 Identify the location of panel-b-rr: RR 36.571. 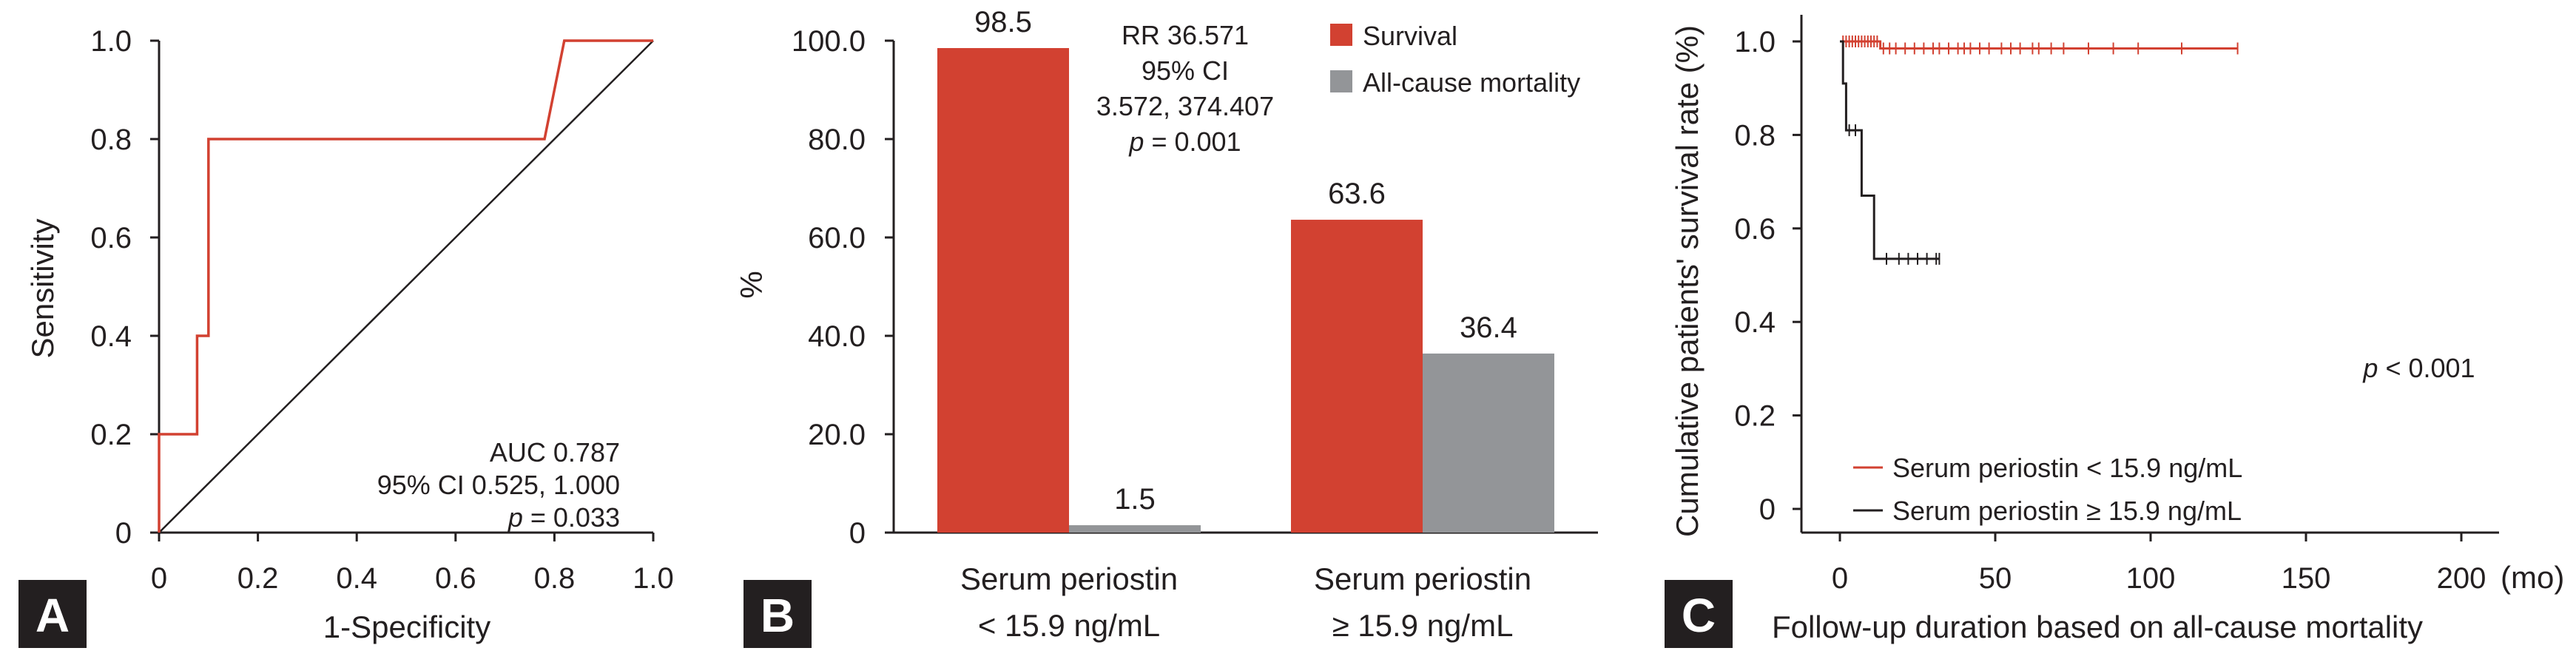
(1185, 35).